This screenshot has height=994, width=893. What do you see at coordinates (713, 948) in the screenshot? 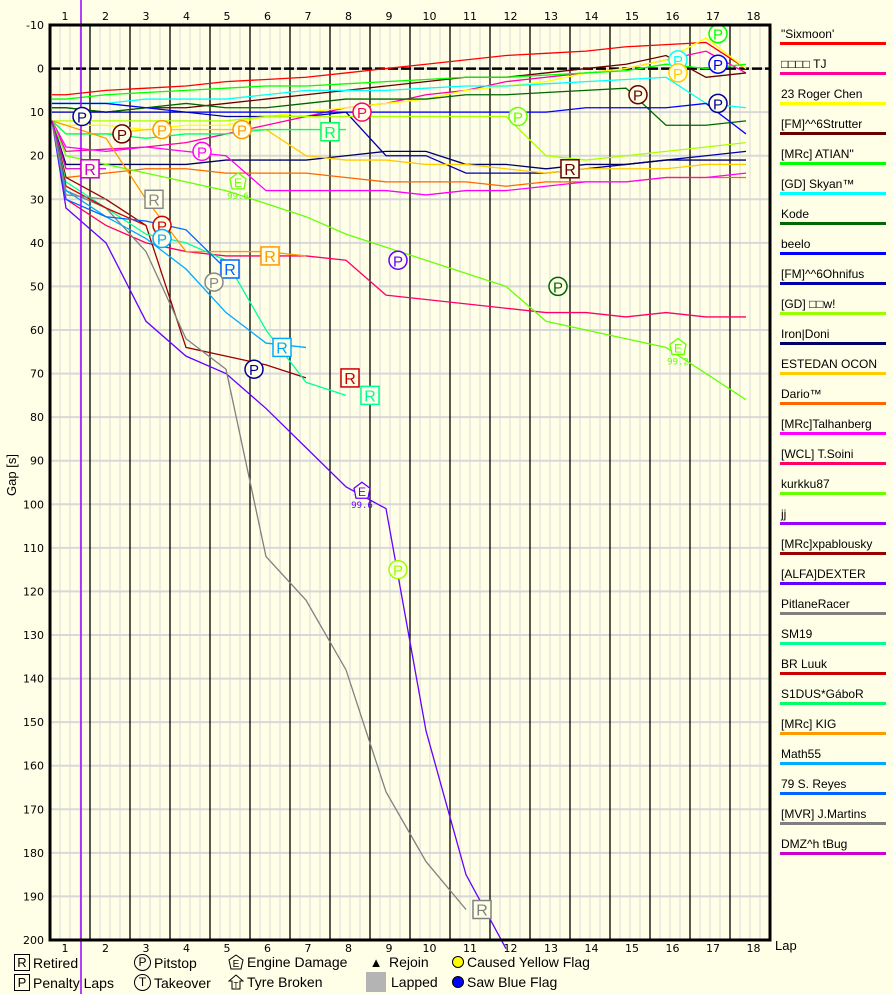
I see `x-tick-bottom: 17` at bounding box center [713, 948].